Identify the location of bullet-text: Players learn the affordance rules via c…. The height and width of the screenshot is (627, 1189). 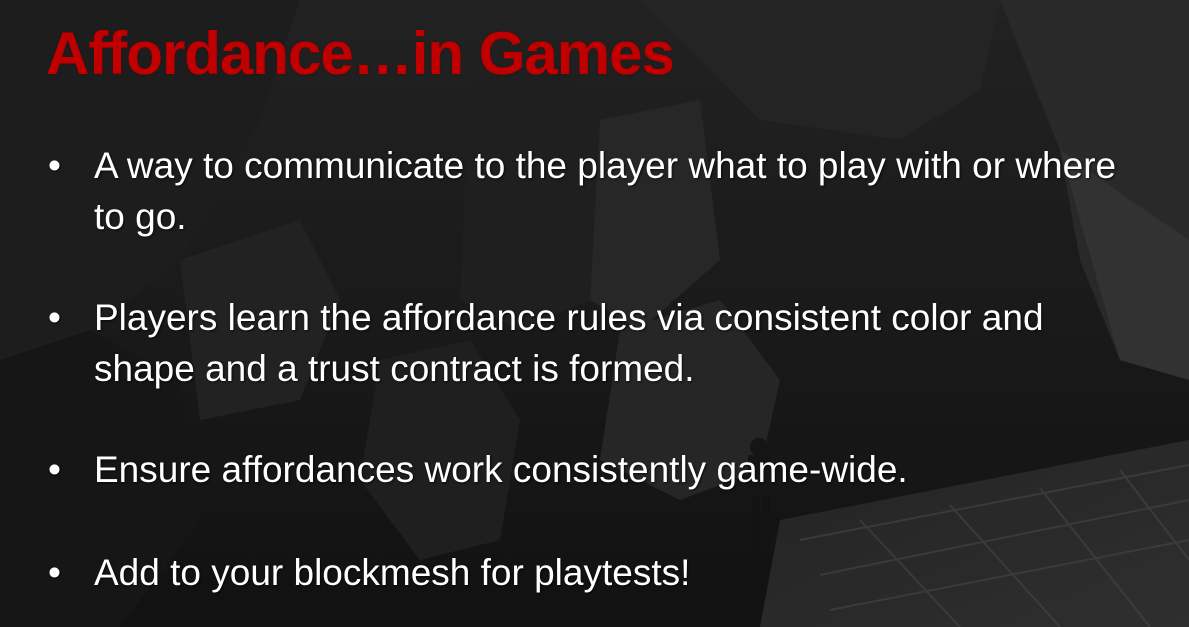
(569, 343).